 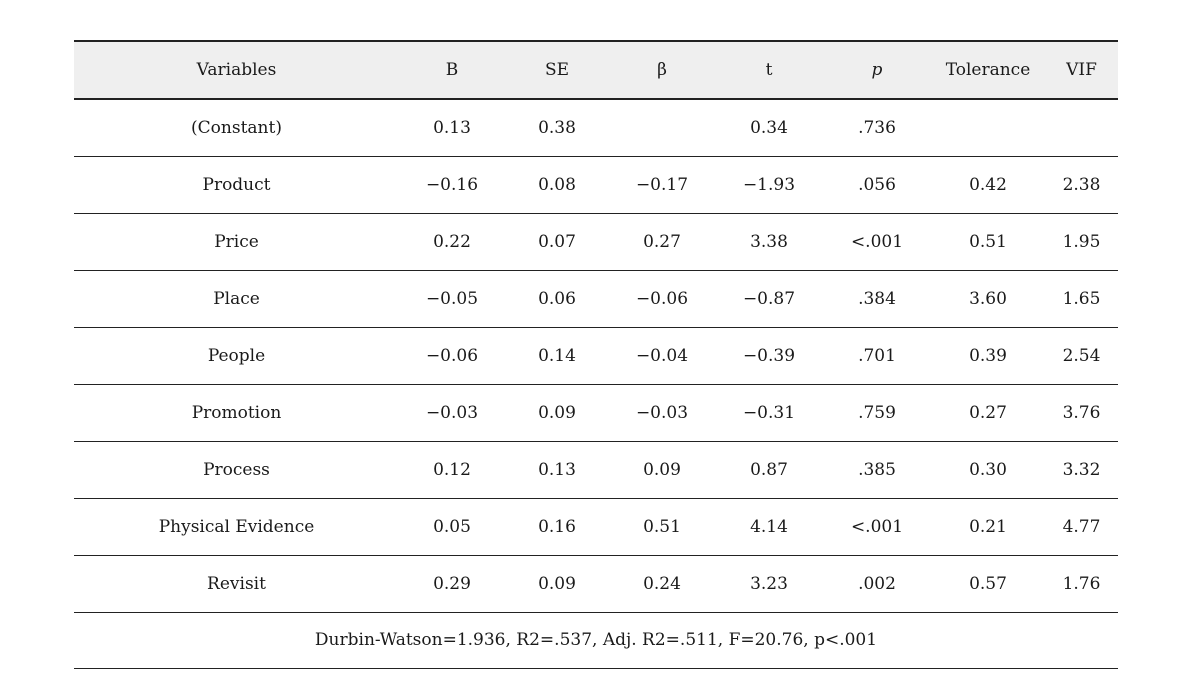 I want to click on cell-beta: −0.06, so click(x=662, y=299).